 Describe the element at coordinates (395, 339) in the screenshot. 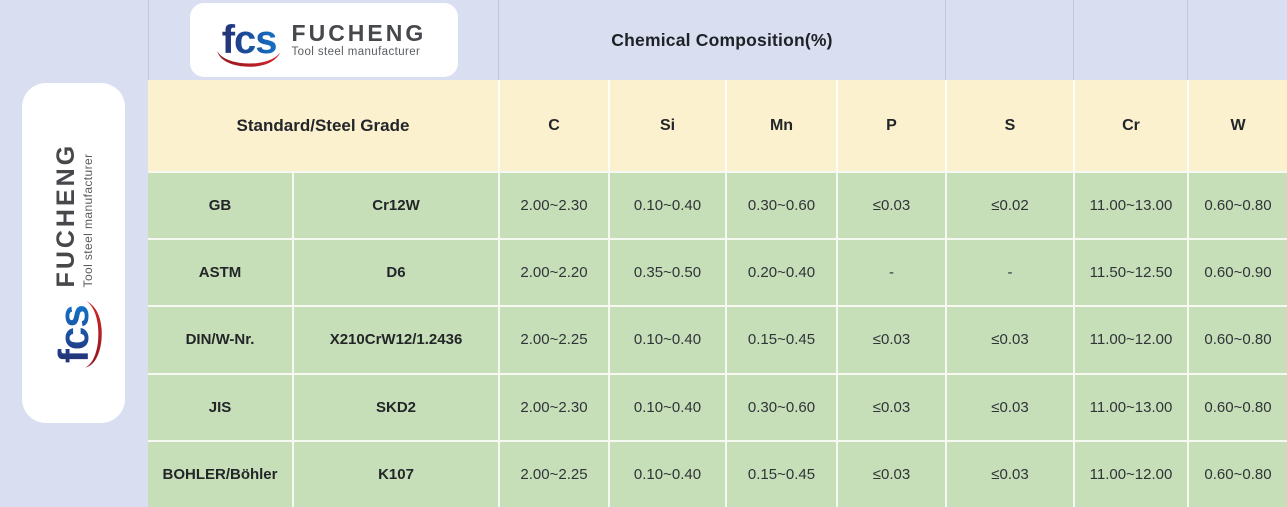

I see `grade-cell: X210CrW12/1.2436` at that location.